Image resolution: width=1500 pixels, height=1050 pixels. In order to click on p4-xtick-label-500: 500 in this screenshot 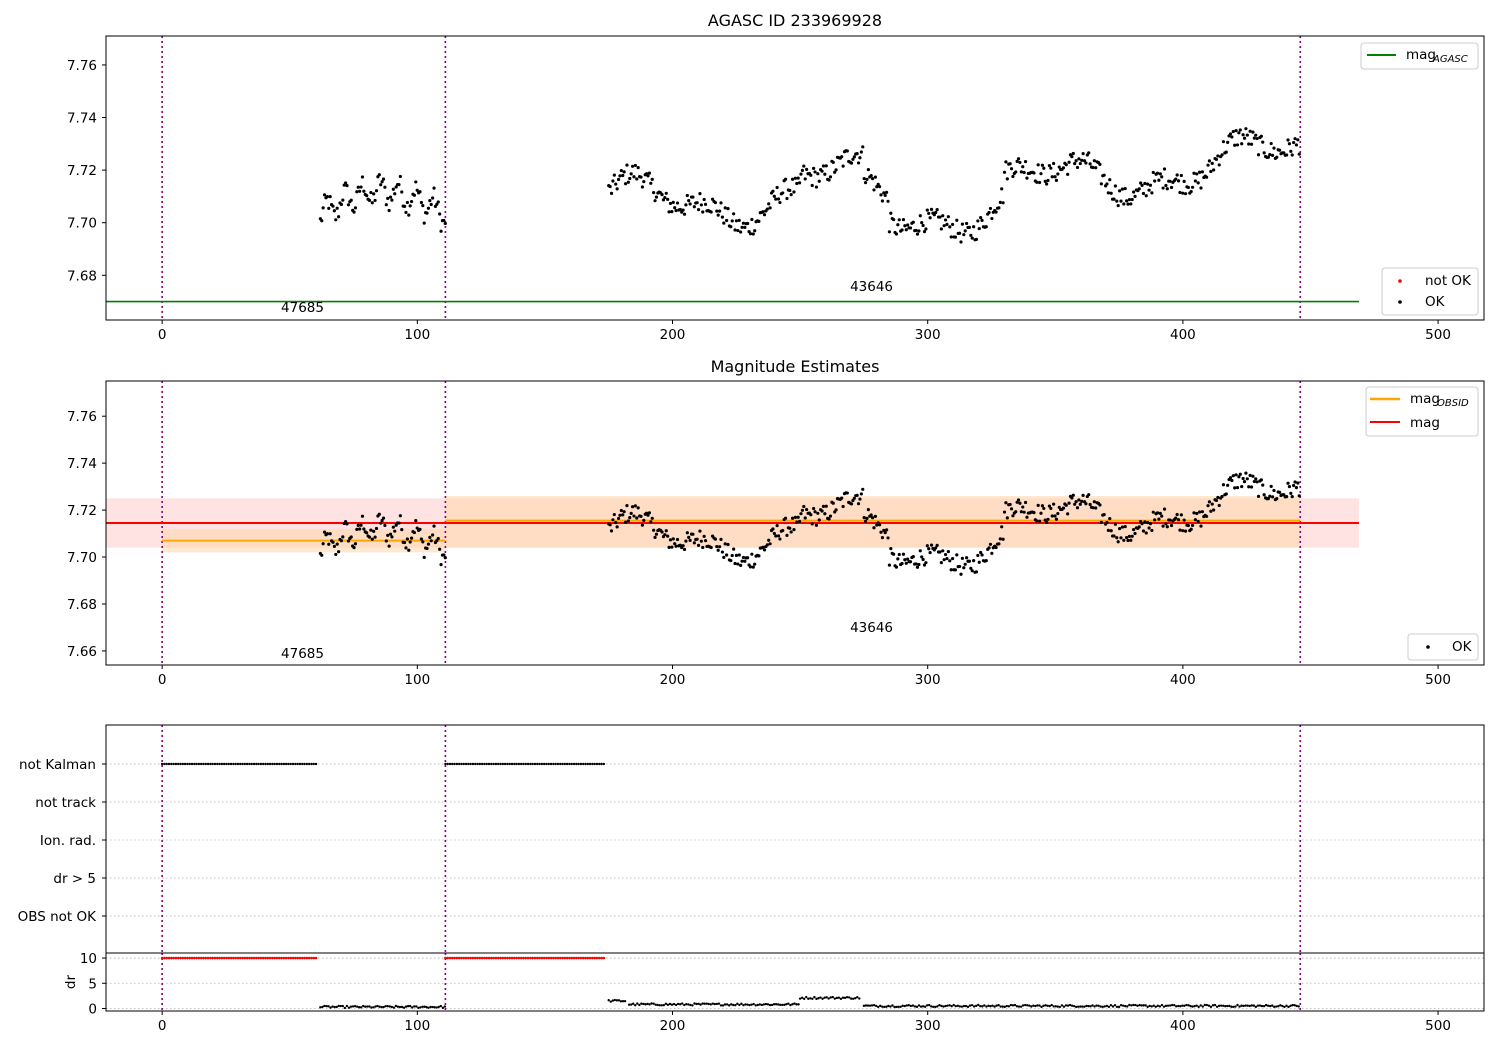, I will do `click(1438, 1026)`.